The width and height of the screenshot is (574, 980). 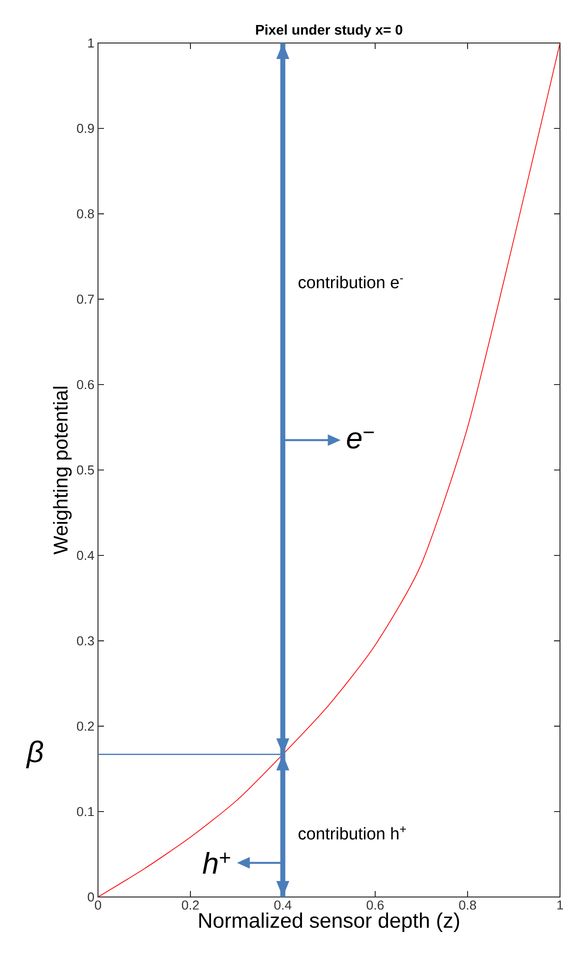 I want to click on y-tick-label: 0.6, so click(x=85, y=385).